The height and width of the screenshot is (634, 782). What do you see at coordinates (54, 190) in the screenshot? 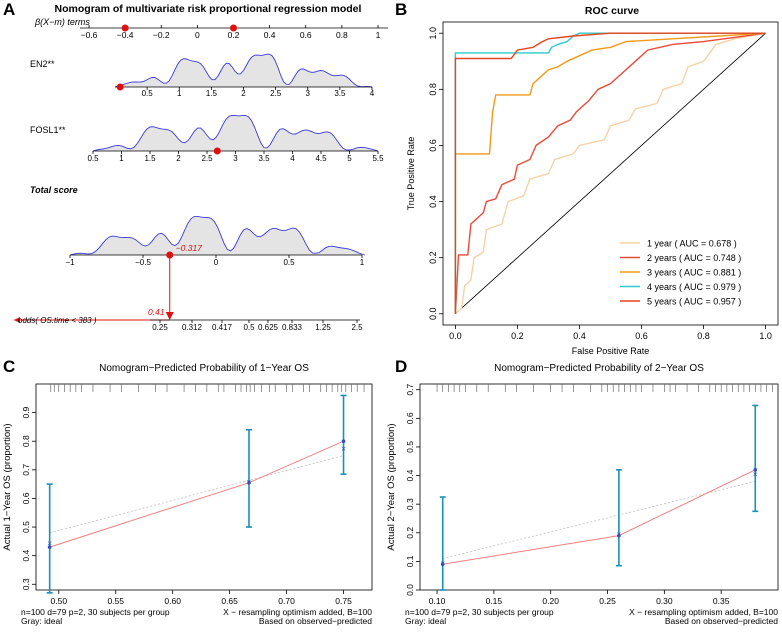
I see `total-score-label: Total score` at bounding box center [54, 190].